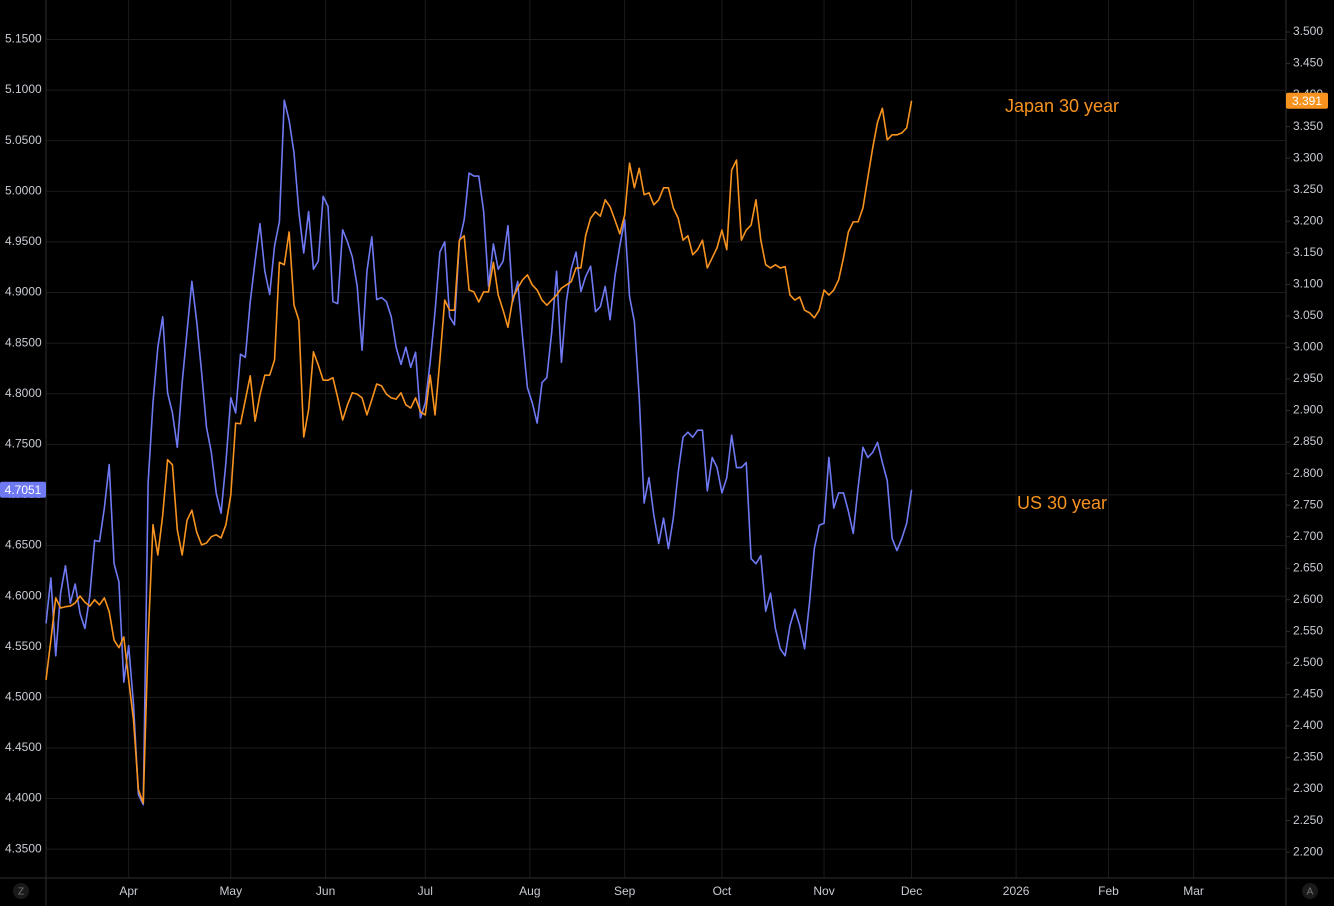 Image resolution: width=1334 pixels, height=906 pixels. Describe the element at coordinates (529, 891) in the screenshot. I see `x-tick-label: Aug` at that location.